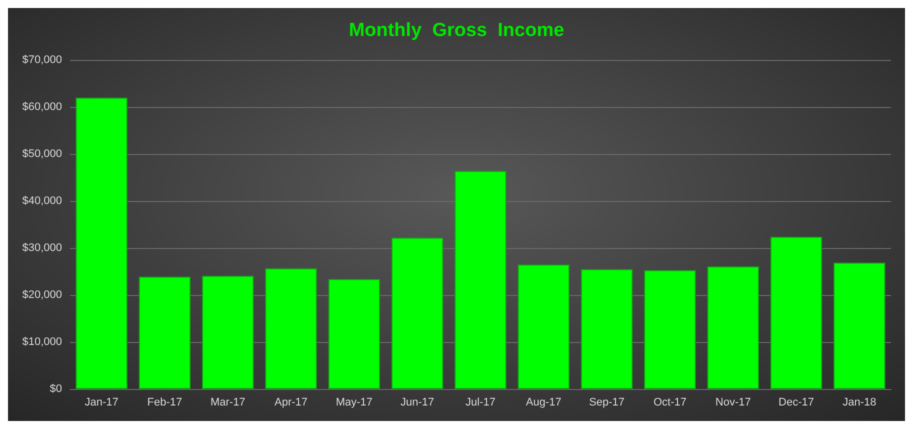 The image size is (913, 429). Describe the element at coordinates (228, 402) in the screenshot. I see `x-tick-label: Mar-17` at that location.